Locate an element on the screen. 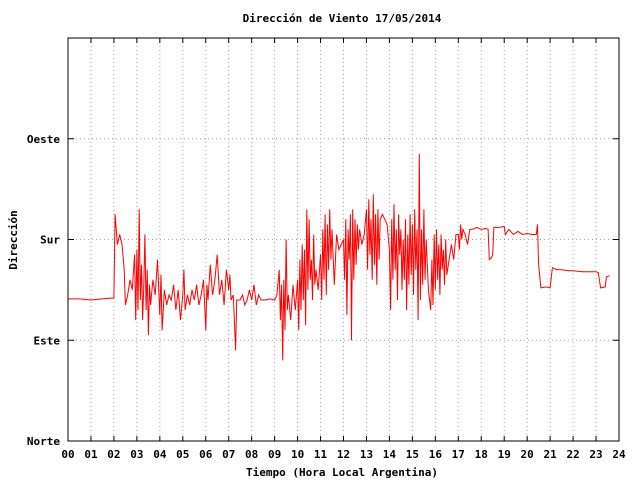 Image resolution: width=640 pixels, height=480 pixels. x-tick-label: 19 is located at coordinates (504, 454).